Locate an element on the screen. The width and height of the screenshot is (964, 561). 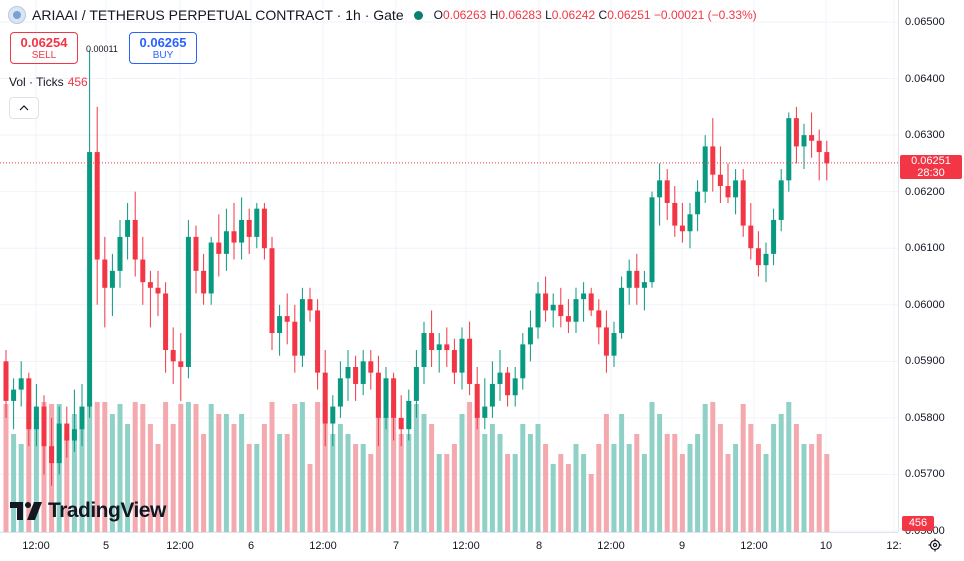
volume-legend: Vol · Ticks 456 is located at coordinates (48, 82).